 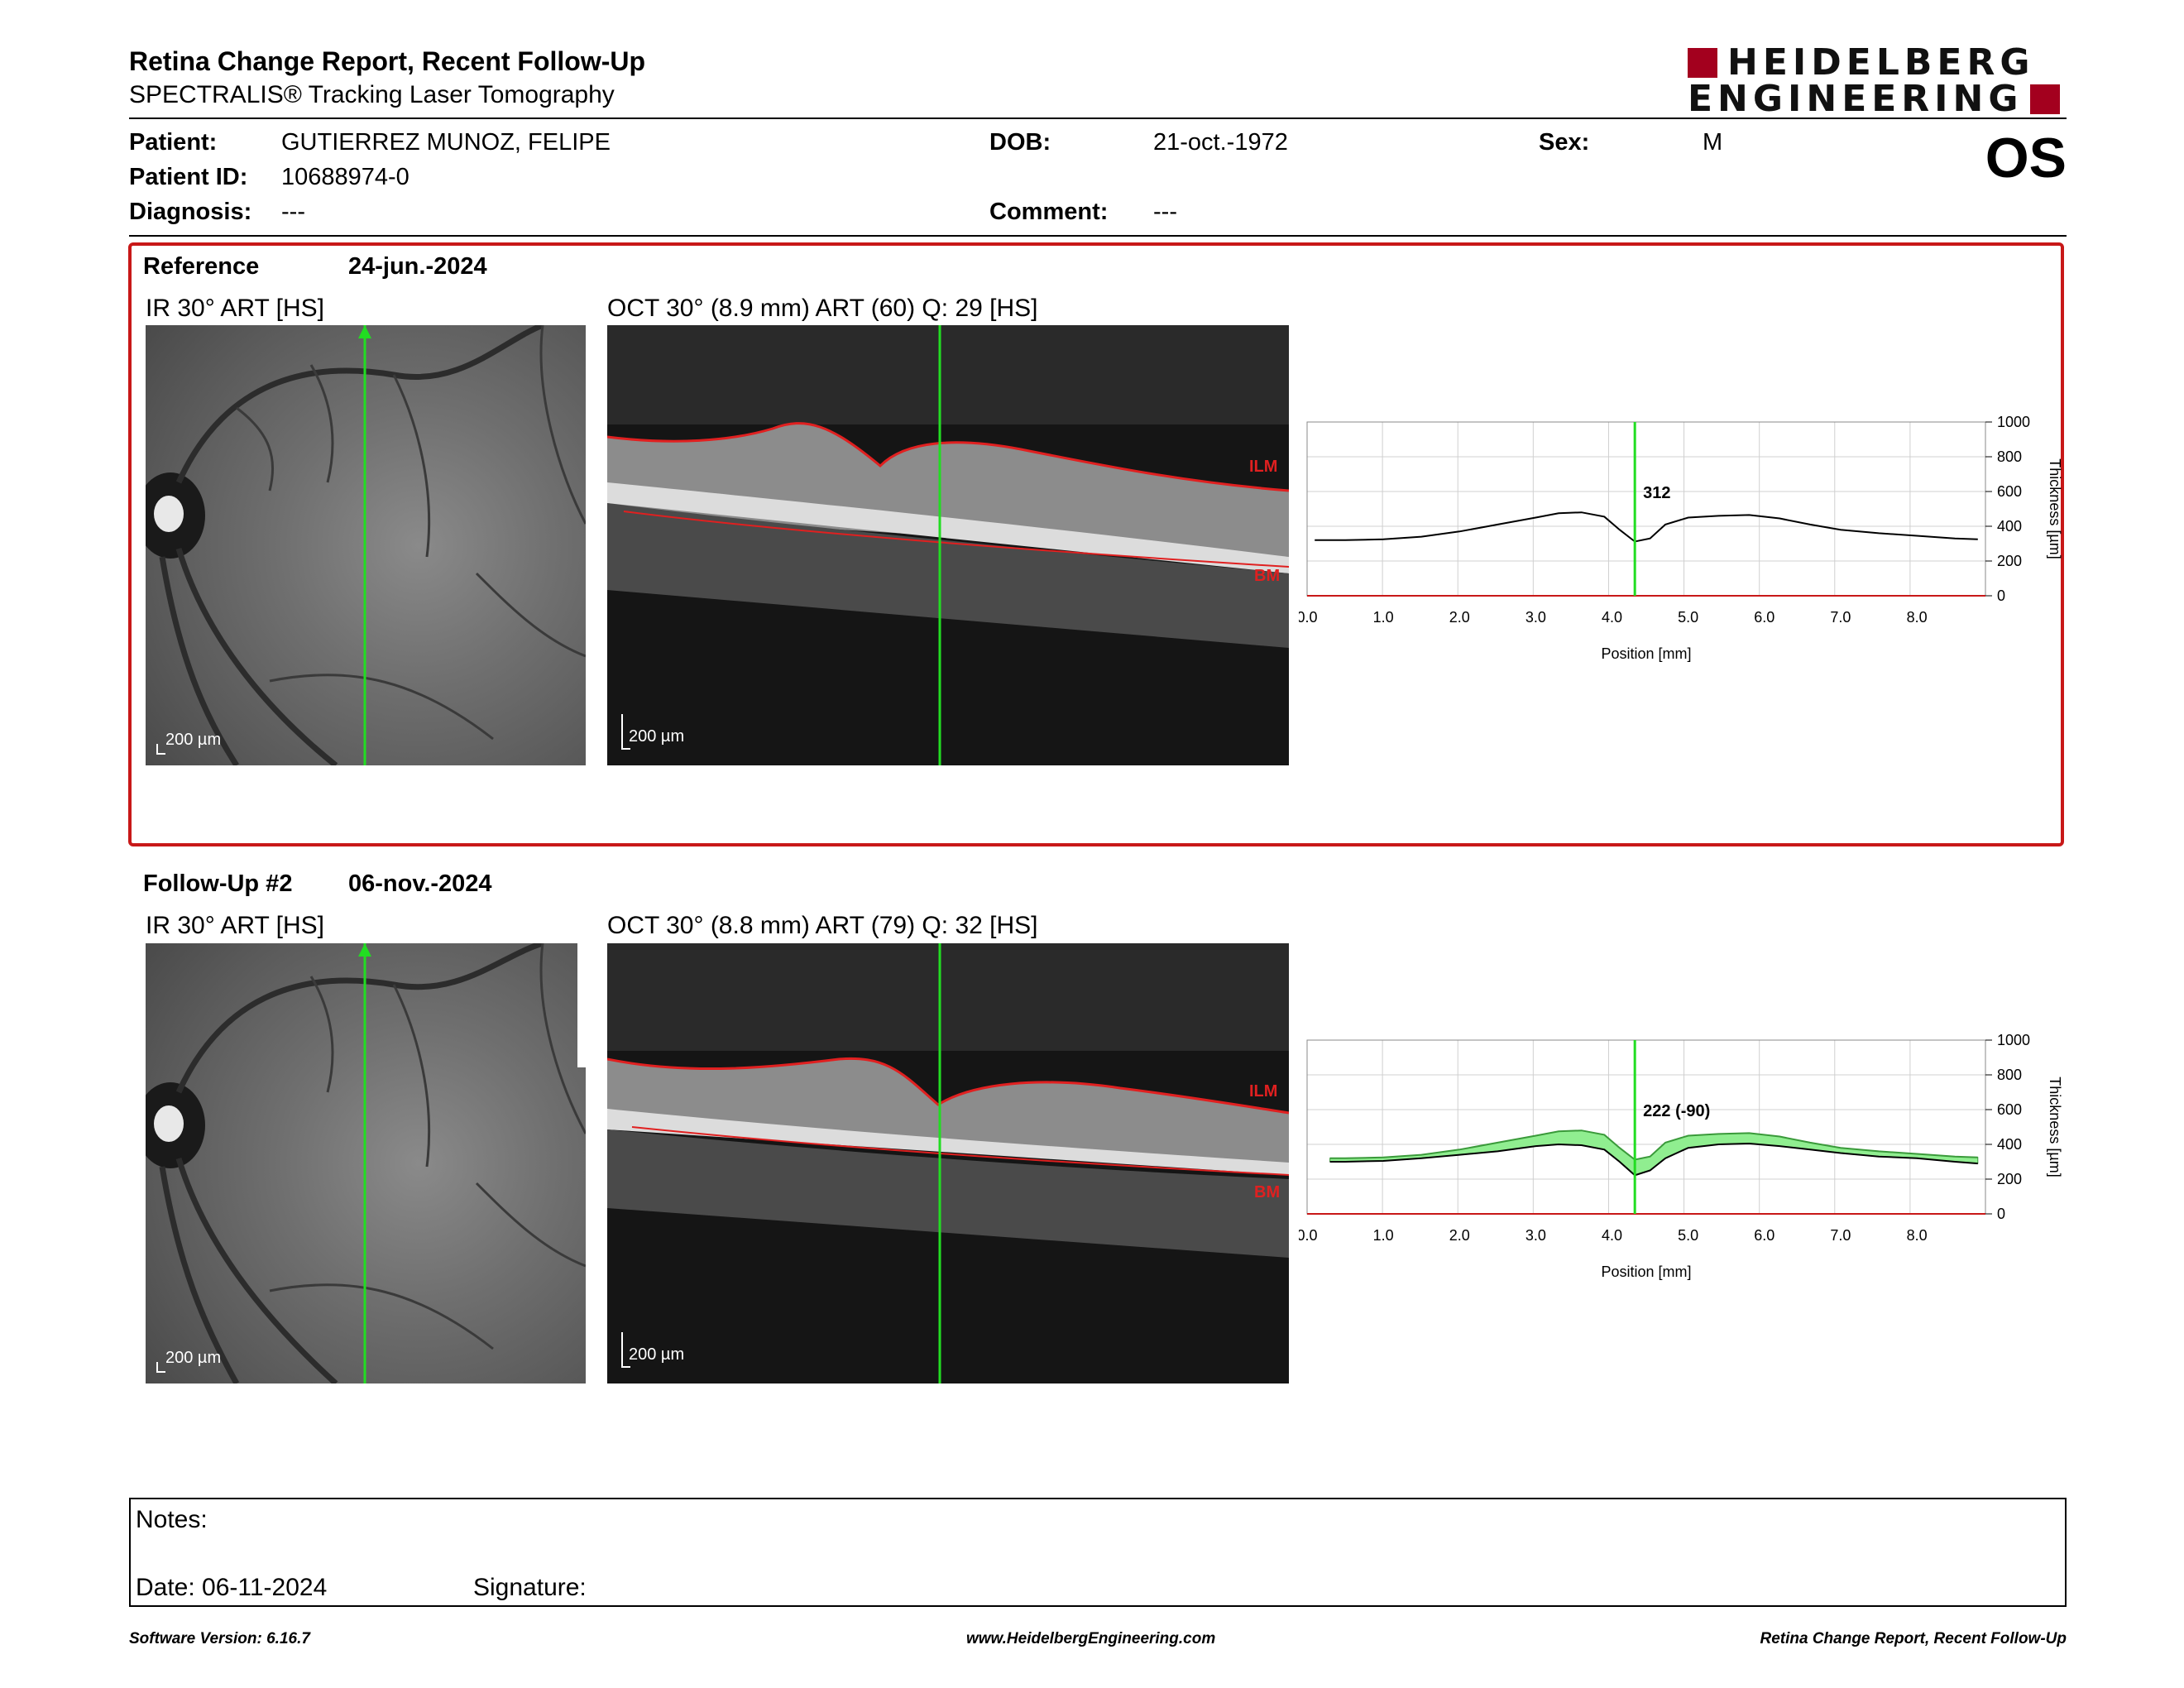 What do you see at coordinates (345, 177) in the screenshot?
I see `patient-id: 10688974-0` at bounding box center [345, 177].